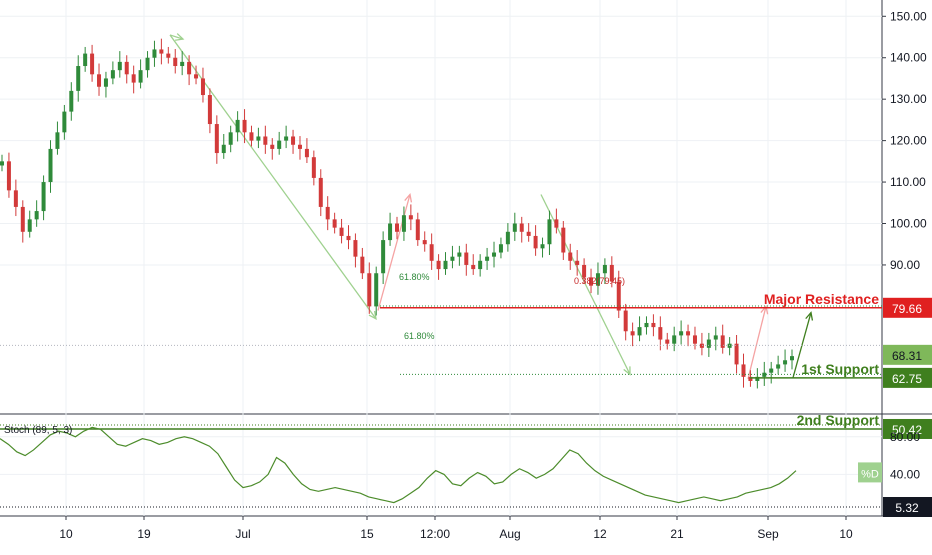  I want to click on annotation-fib-382: 0.382(79.45), so click(599, 281).